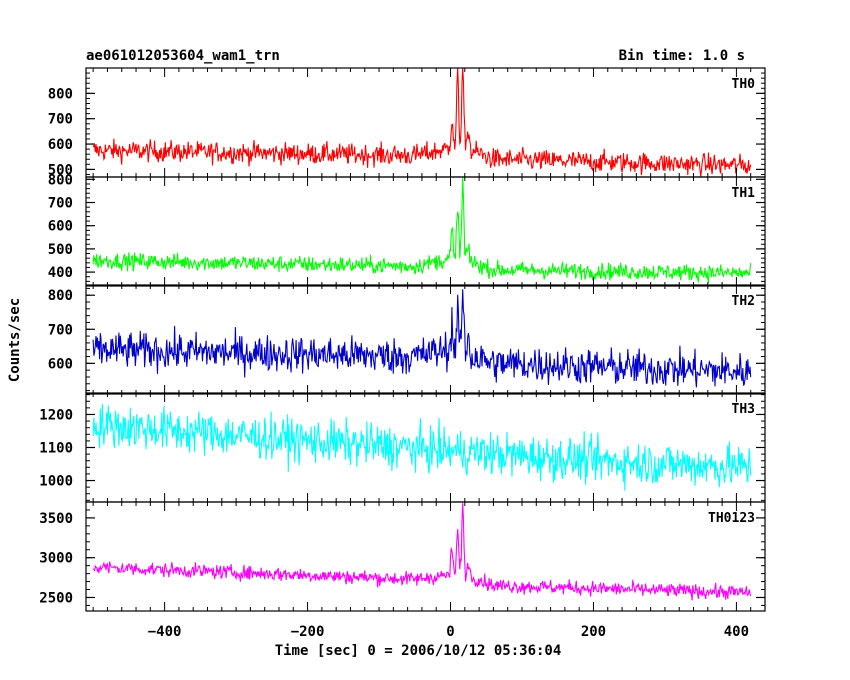 The height and width of the screenshot is (680, 850). I want to click on panel-name-label: TH0123, so click(731, 518).